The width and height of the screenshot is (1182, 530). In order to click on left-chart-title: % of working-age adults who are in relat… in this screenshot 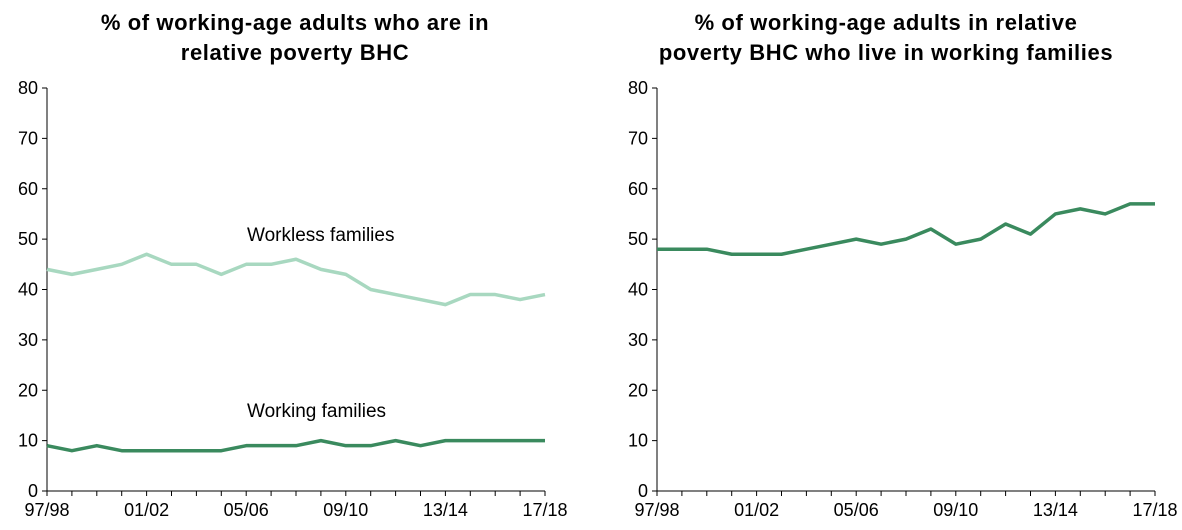, I will do `click(295, 38)`.